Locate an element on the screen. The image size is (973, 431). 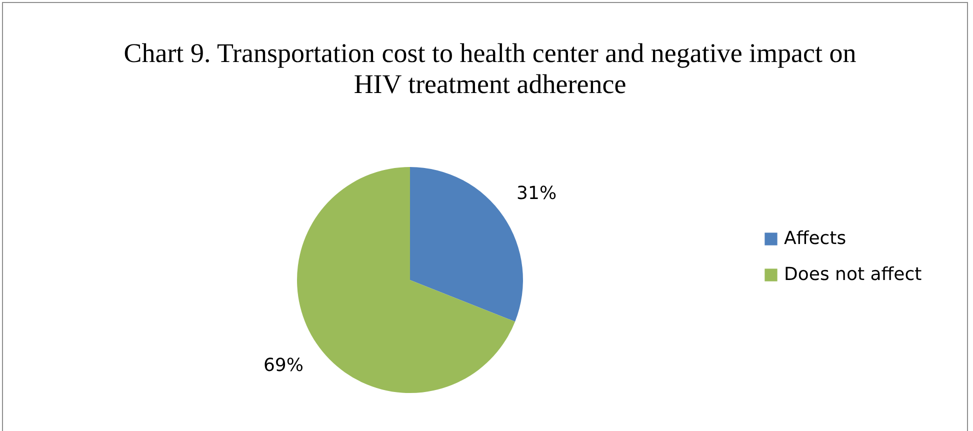
legend-label: Does not affect is located at coordinates (853, 274).